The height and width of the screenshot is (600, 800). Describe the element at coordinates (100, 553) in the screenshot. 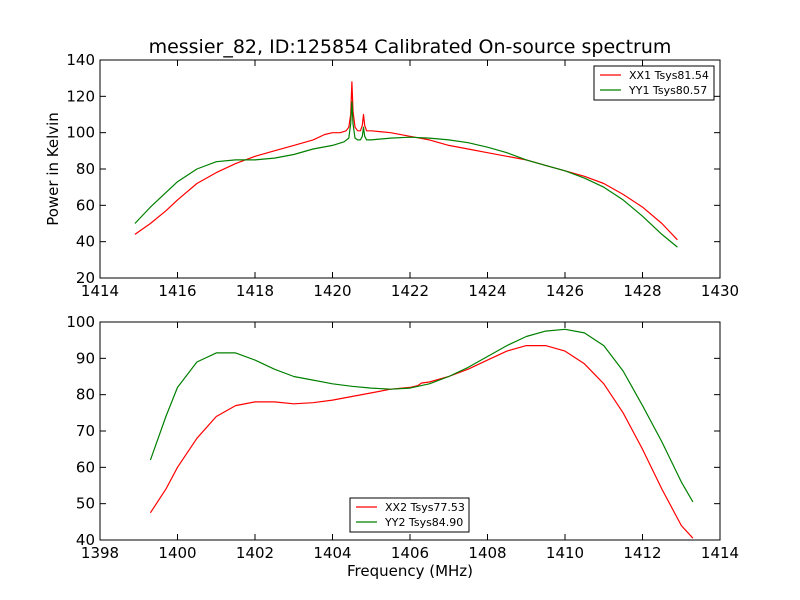

I see `x-tick-label: 1398` at that location.